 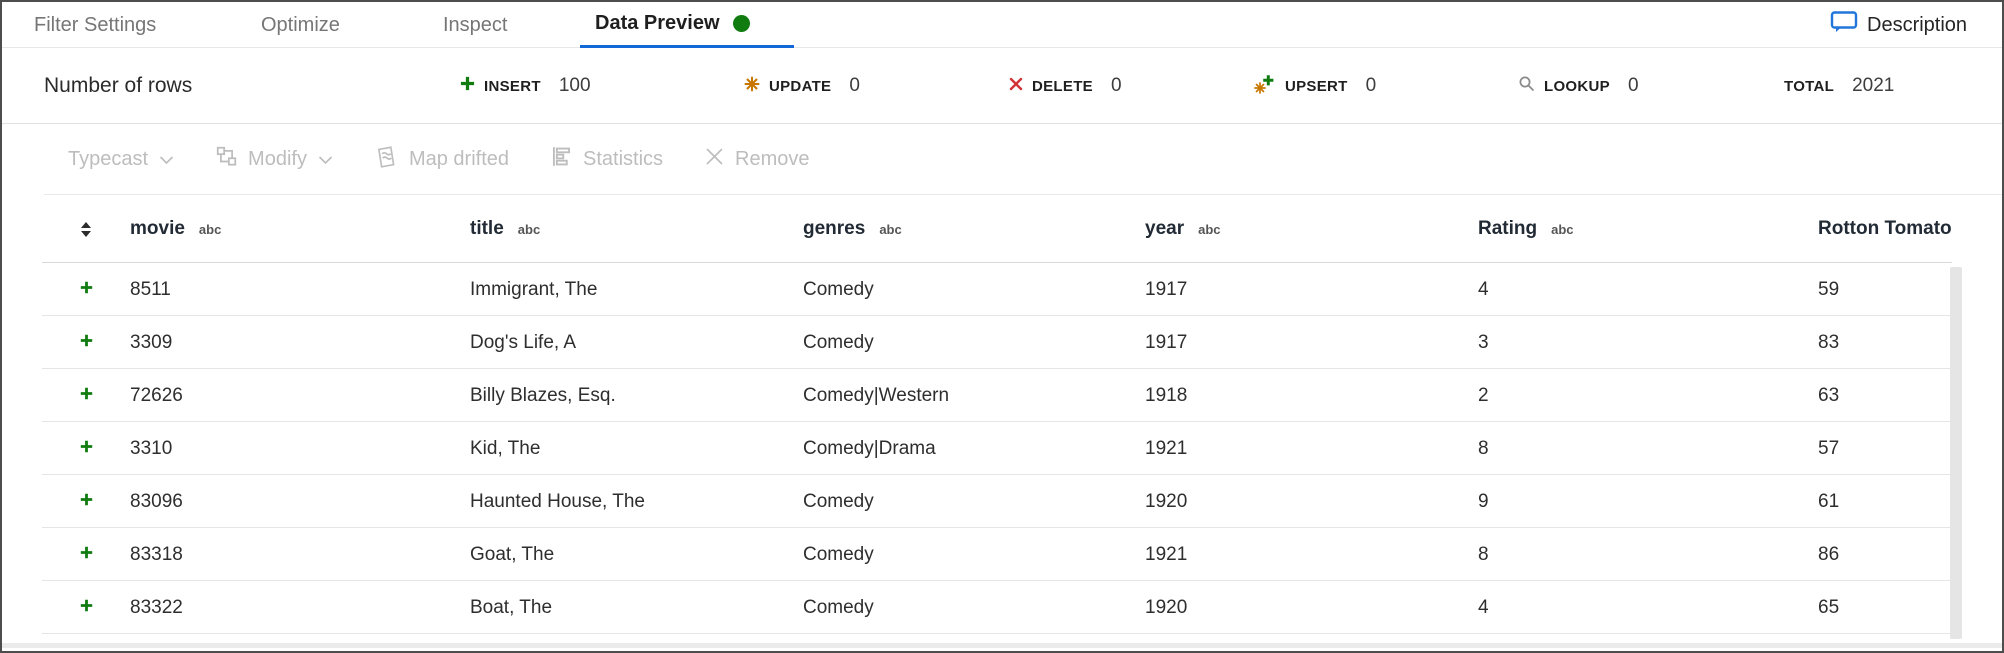 I want to click on description-label: Description, so click(x=1917, y=24).